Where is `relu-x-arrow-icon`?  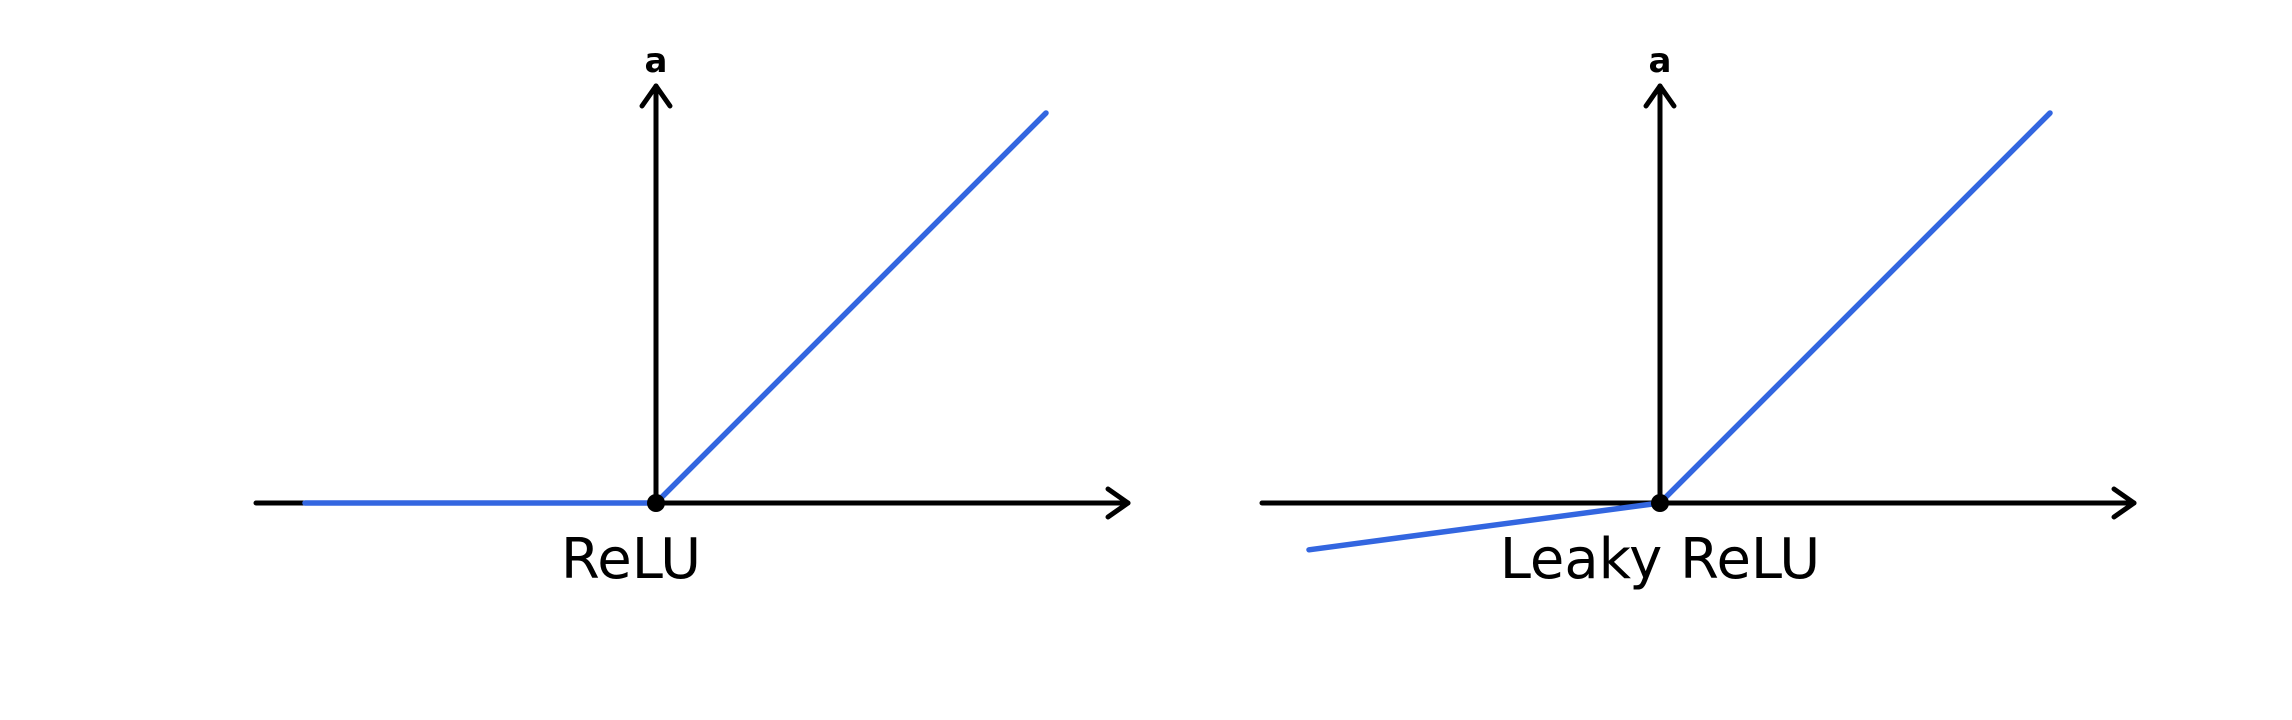 relu-x-arrow-icon is located at coordinates (1118, 503).